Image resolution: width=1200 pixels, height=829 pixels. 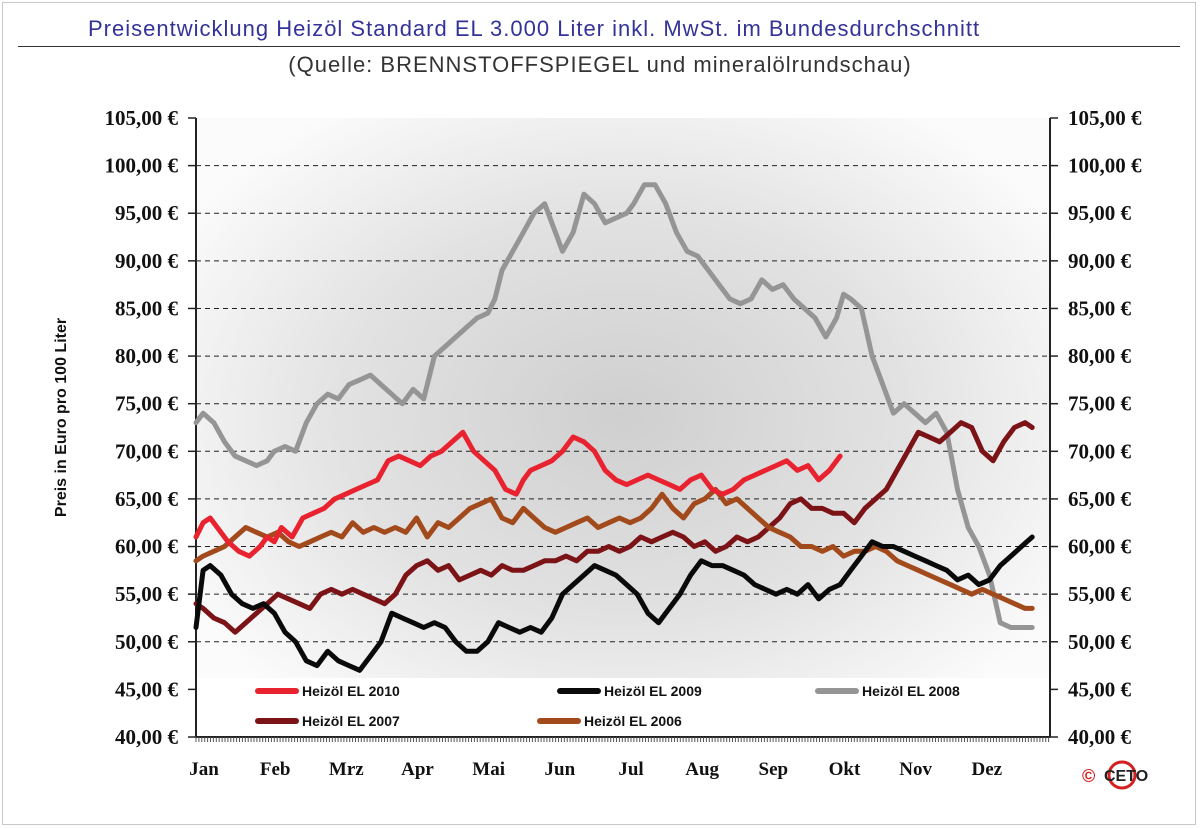 I want to click on y-tick-label-left: 100,00 €, so click(x=142, y=166).